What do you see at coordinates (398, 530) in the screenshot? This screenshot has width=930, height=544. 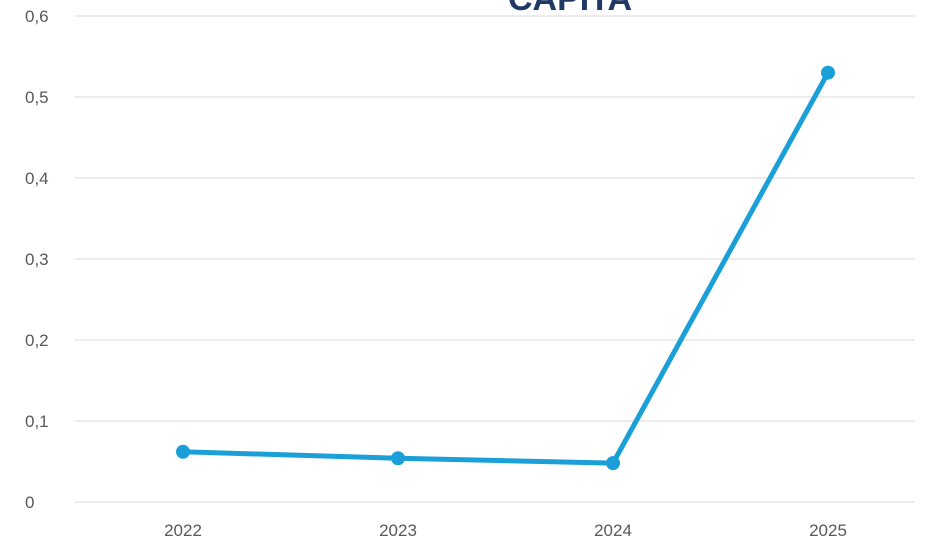 I see `x-tick-label: 2023` at bounding box center [398, 530].